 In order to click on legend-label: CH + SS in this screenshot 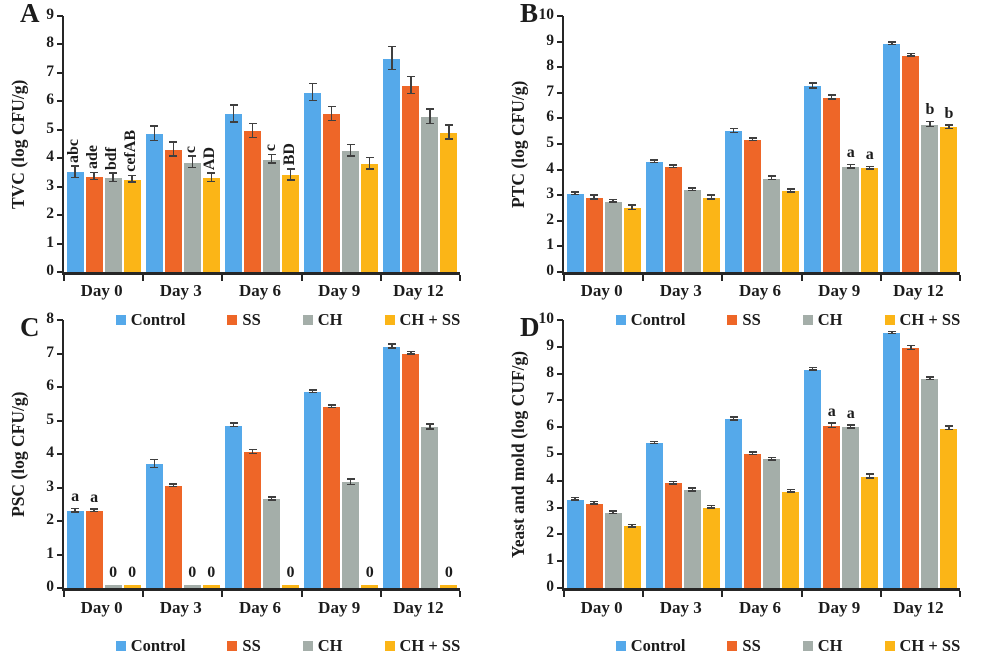, I will do `click(430, 319)`.